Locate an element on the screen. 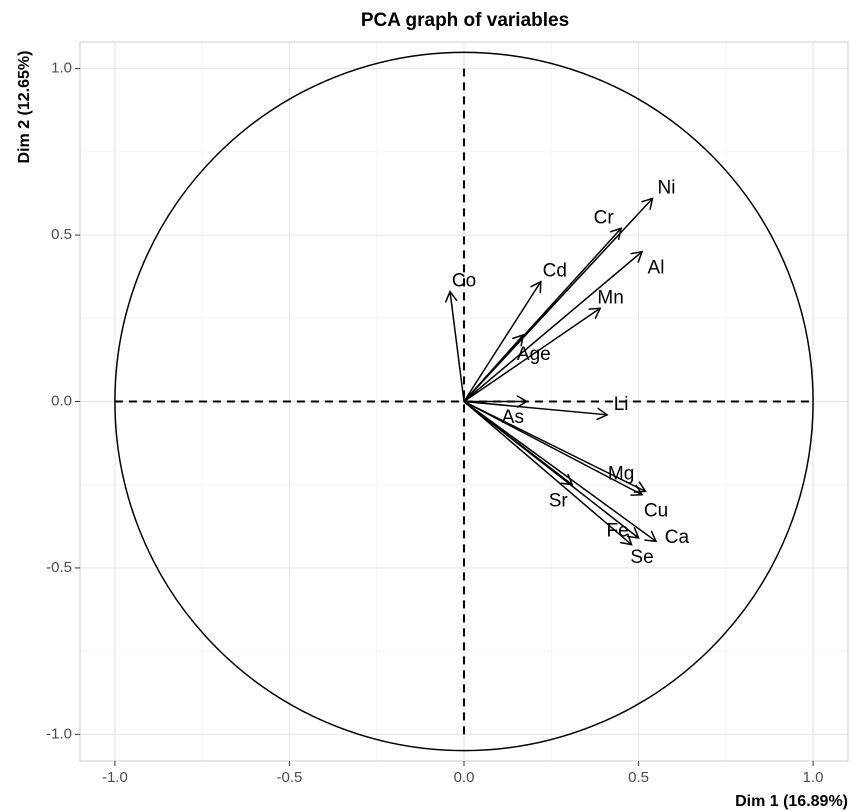 Image resolution: width=851 pixels, height=811 pixels. variable-arrow-age is located at coordinates (494, 367).